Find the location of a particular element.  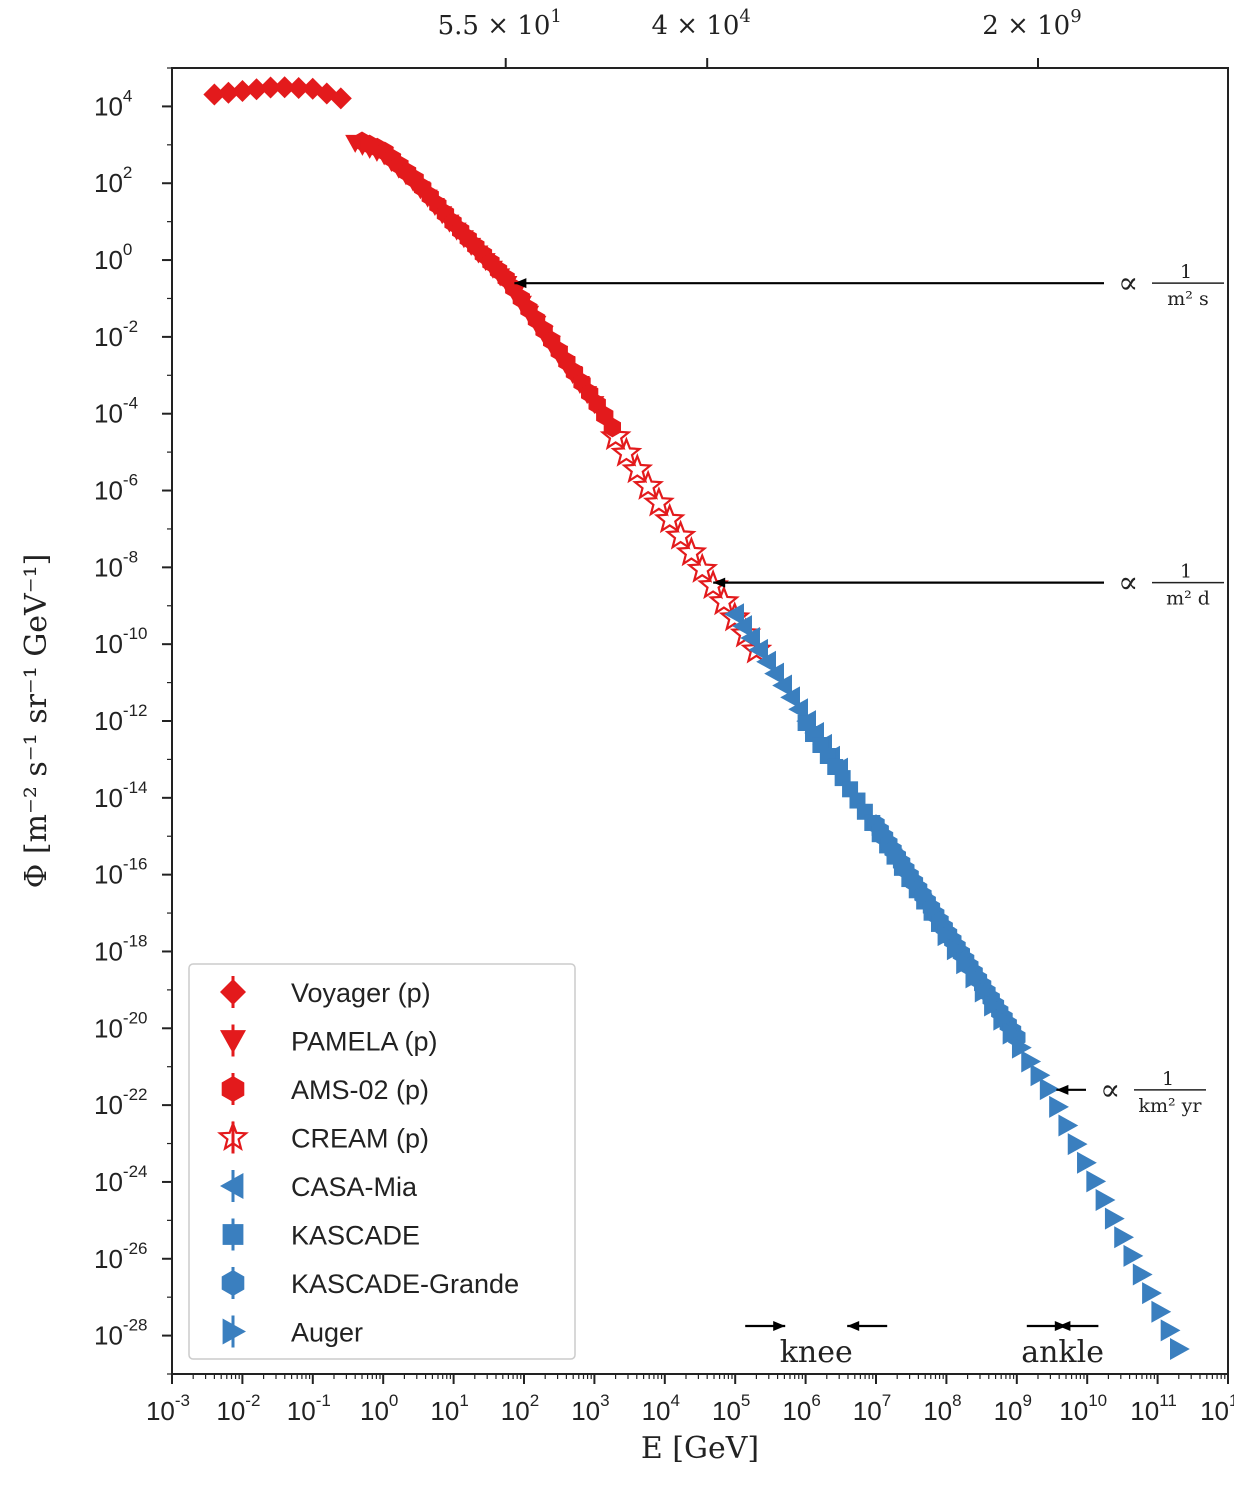

top-tick-label: 2 × 109 is located at coordinates (1031, 23).